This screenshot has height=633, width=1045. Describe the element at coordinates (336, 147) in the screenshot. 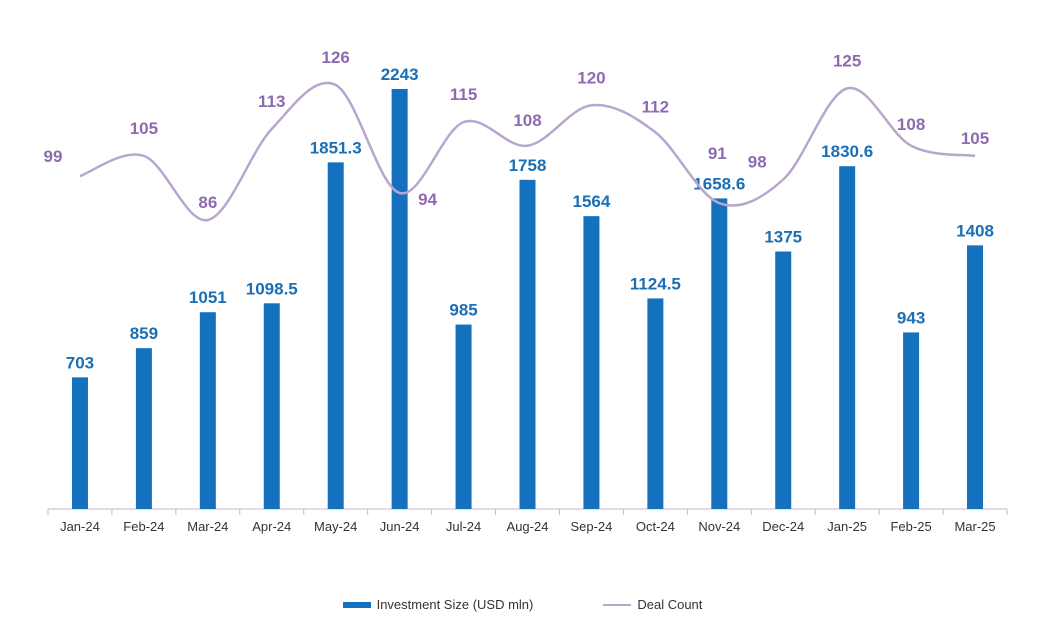

I see `bar-data-label: 1851.3` at that location.